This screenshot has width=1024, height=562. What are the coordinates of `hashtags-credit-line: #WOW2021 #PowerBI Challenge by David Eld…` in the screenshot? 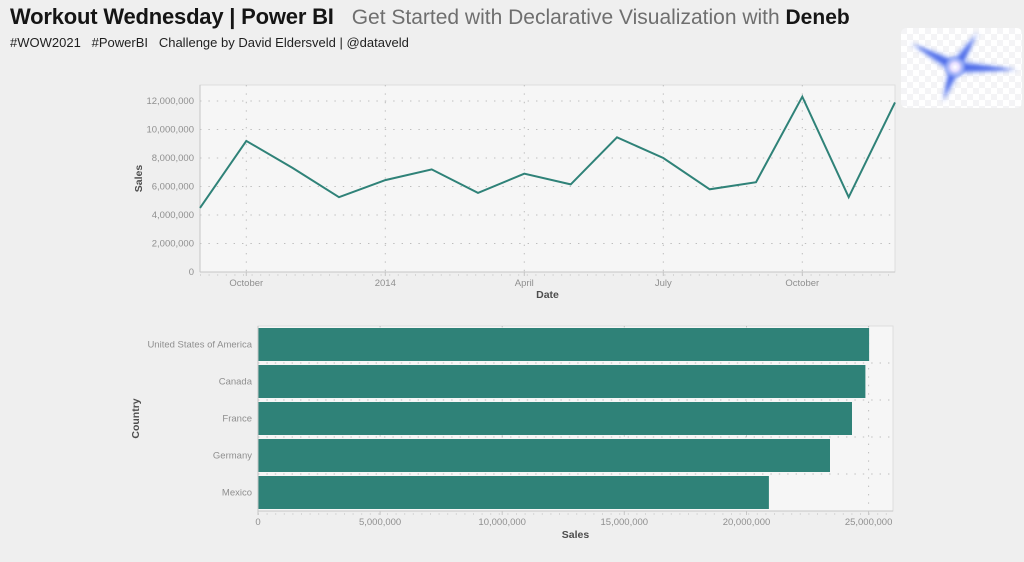 It's located at (209, 42).